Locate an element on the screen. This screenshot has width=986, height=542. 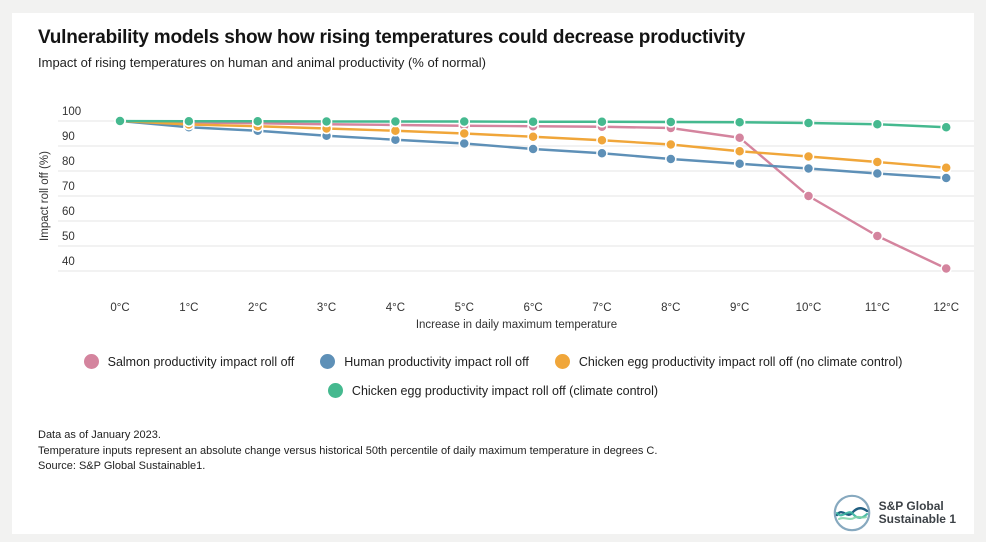
y-tick-label: 100 is located at coordinates (71, 112).